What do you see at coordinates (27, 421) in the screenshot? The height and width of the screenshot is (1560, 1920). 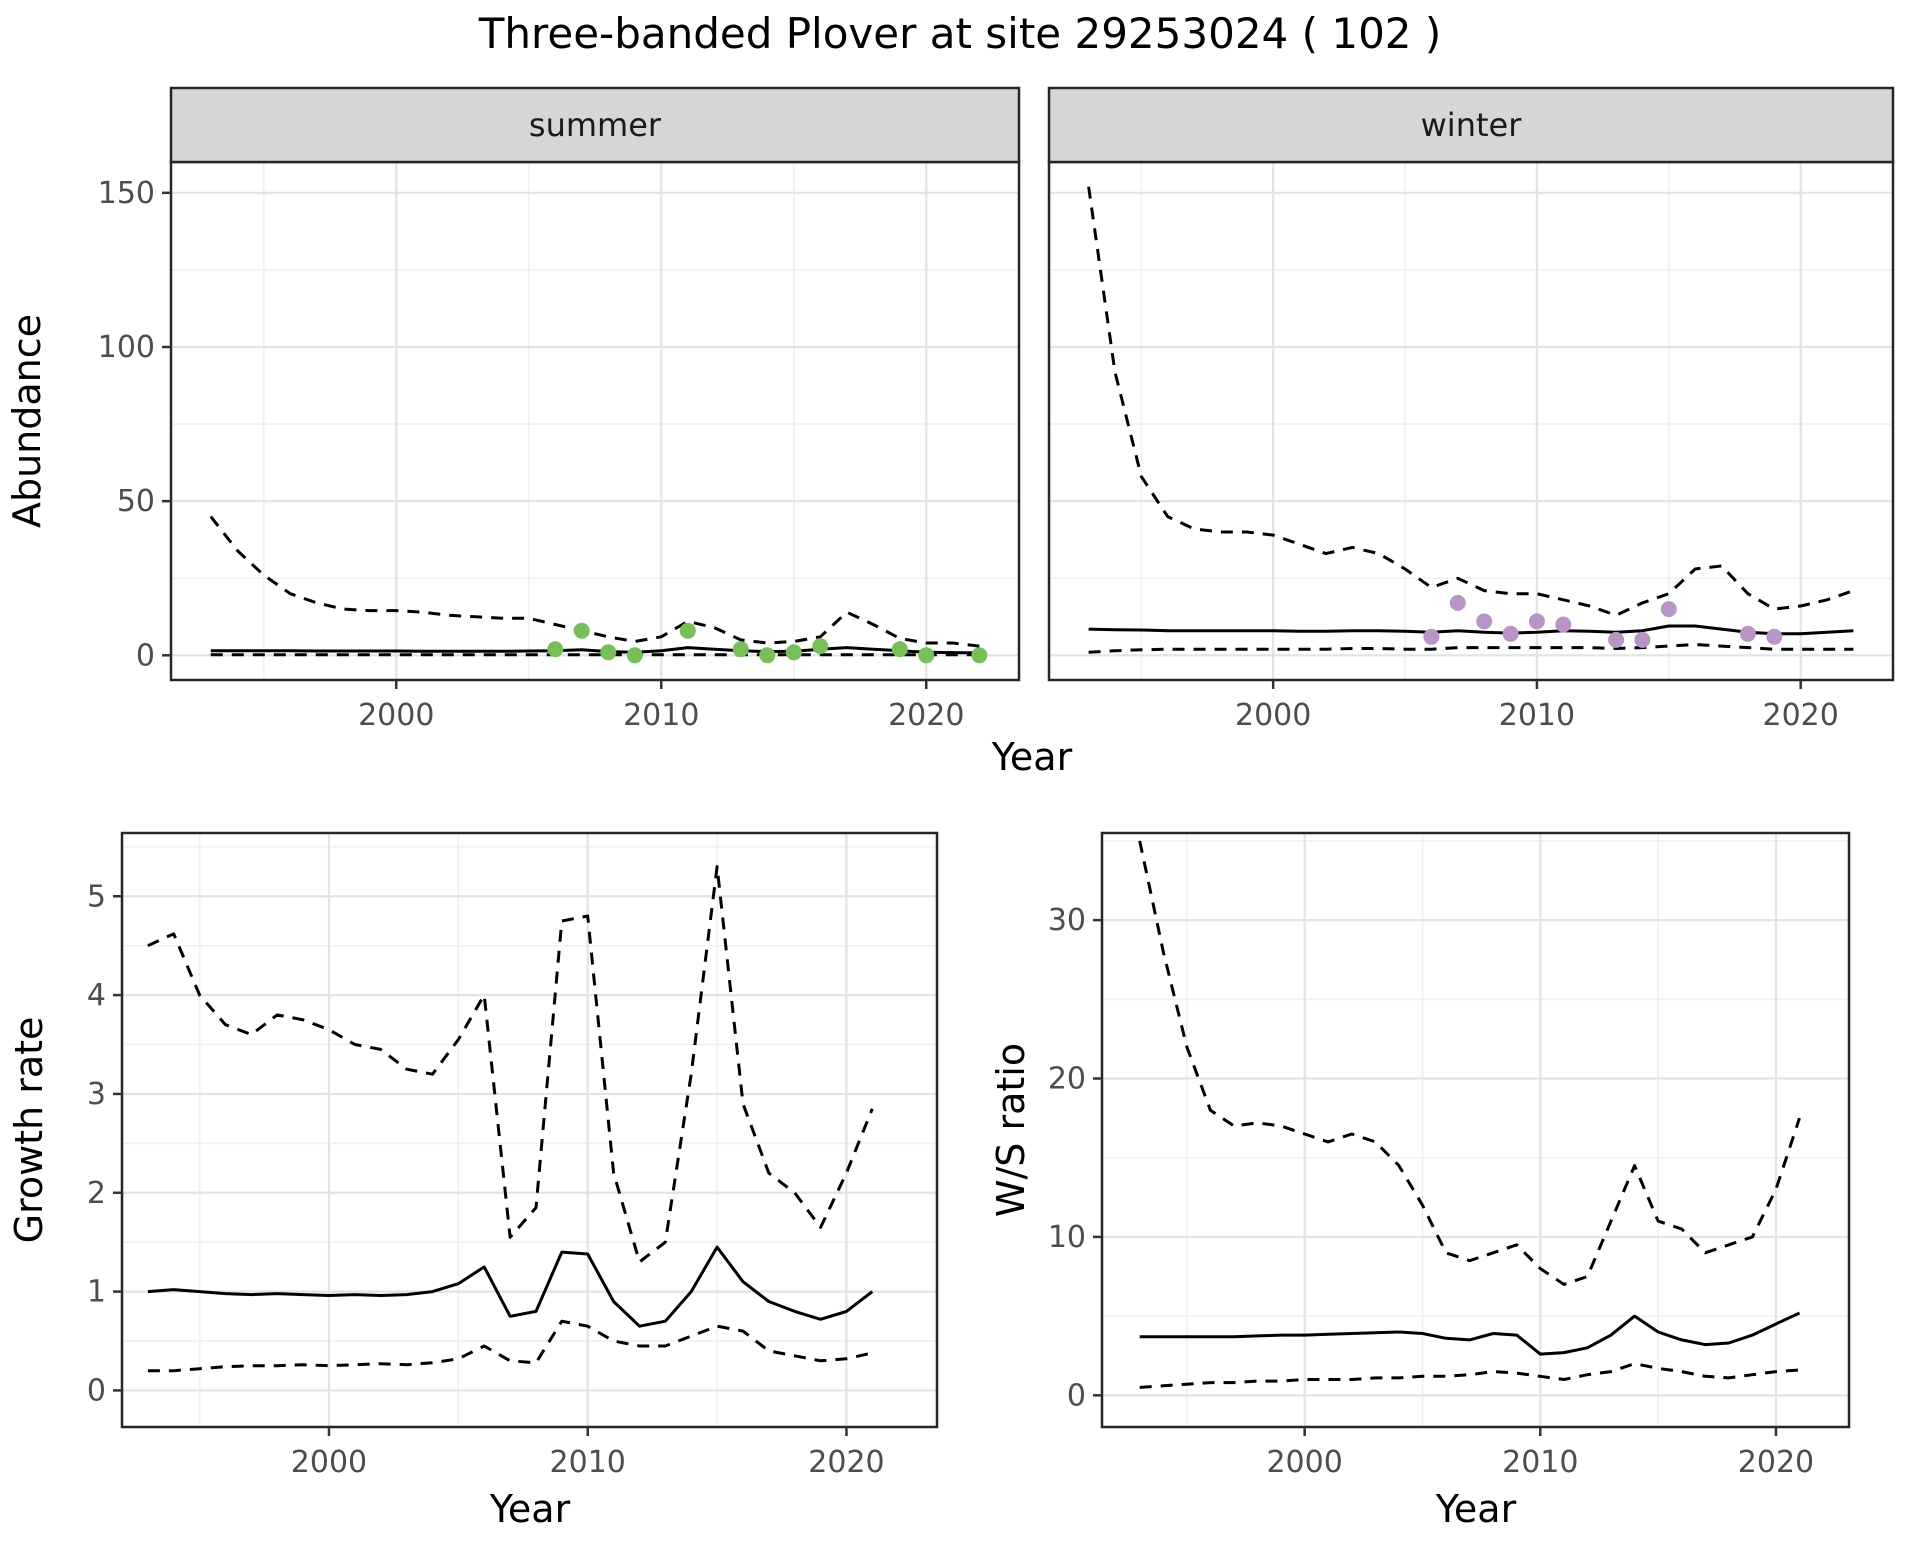 I see `abundance-axis-label: Abundance` at bounding box center [27, 421].